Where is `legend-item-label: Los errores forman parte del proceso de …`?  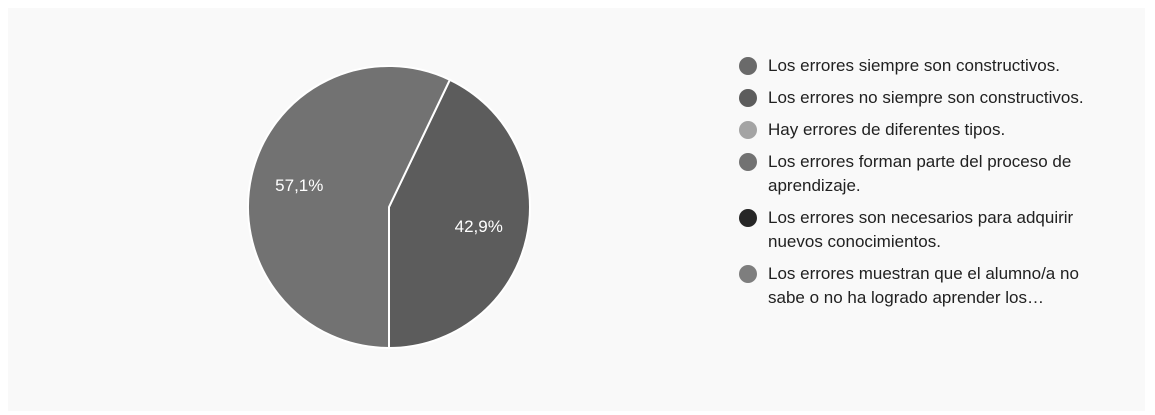
legend-item-label: Los errores forman parte del proceso de … is located at coordinates (920, 173).